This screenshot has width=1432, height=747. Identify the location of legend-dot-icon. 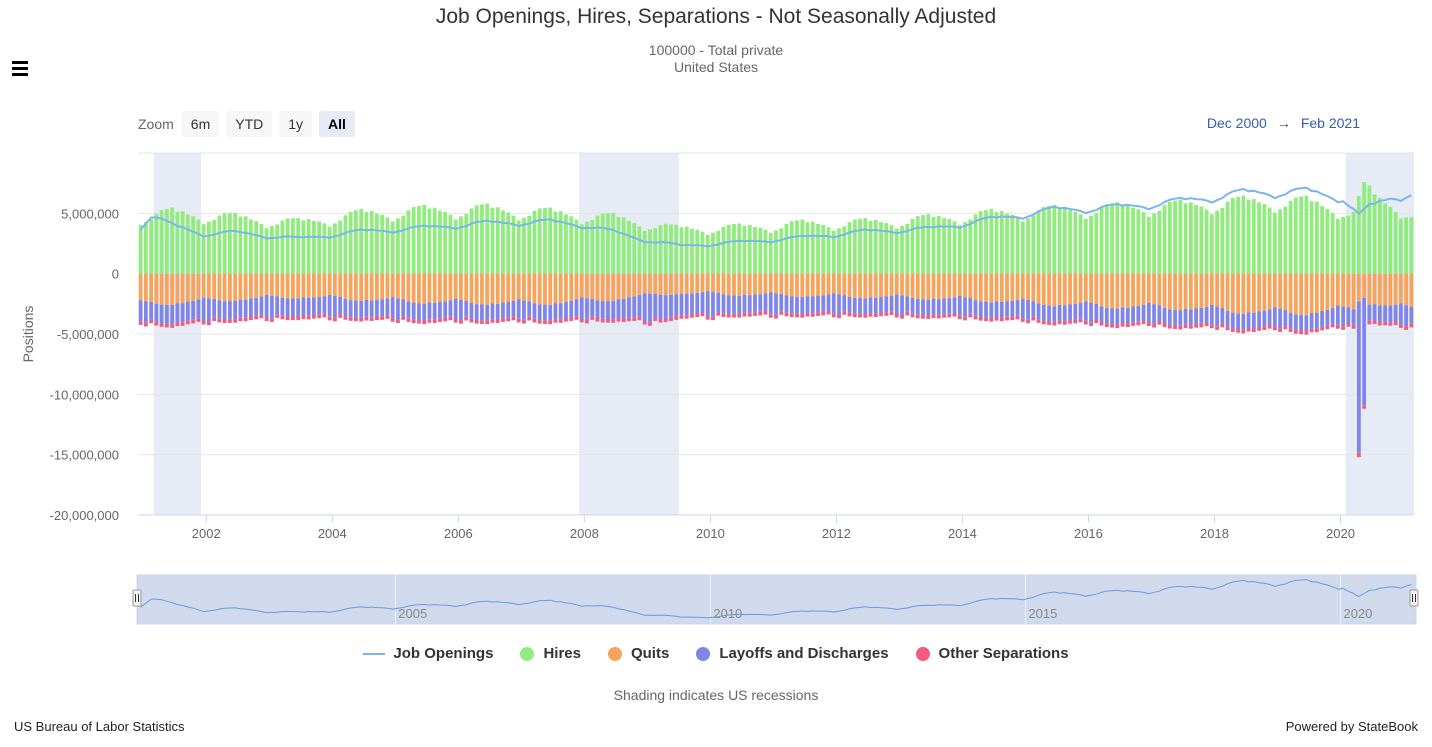
(922, 653).